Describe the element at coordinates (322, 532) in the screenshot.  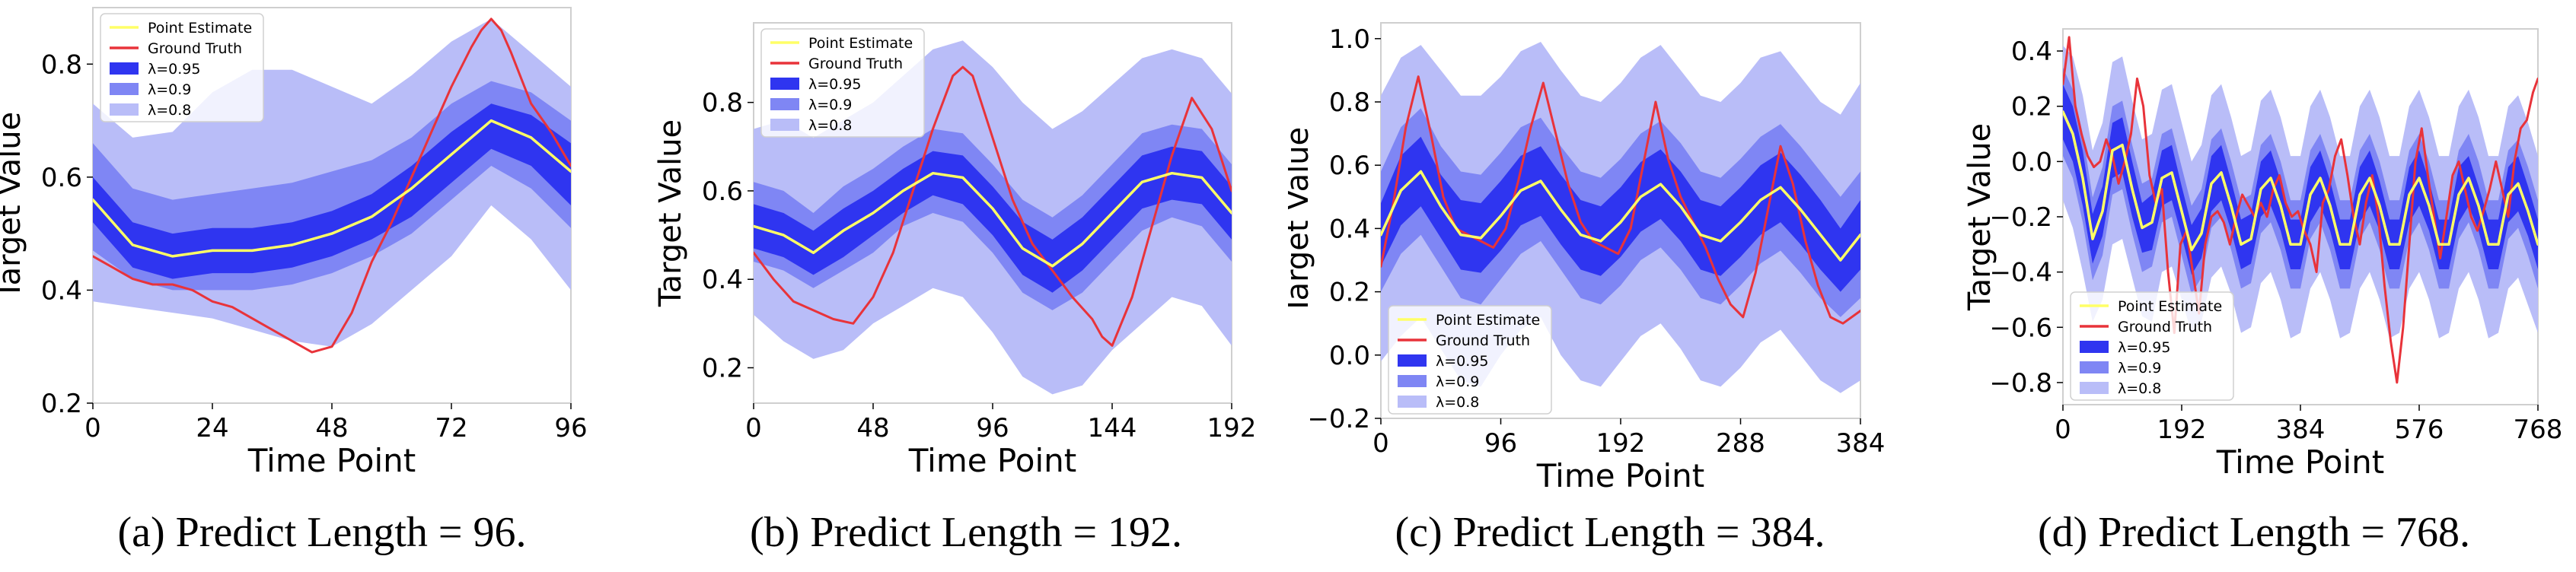
I see `panel-caption: (a) Predict Length = 96.` at that location.